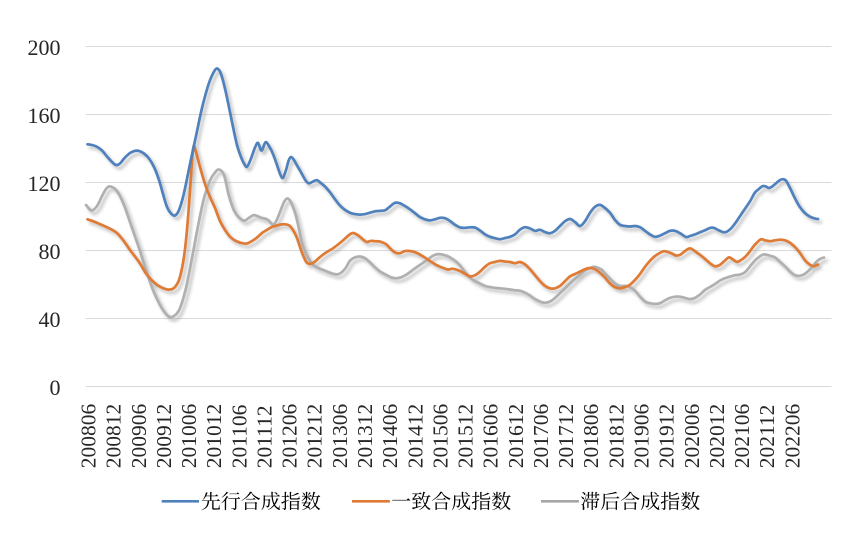 The width and height of the screenshot is (844, 542). Describe the element at coordinates (44, 47) in the screenshot. I see `svg-text: 200` at that location.